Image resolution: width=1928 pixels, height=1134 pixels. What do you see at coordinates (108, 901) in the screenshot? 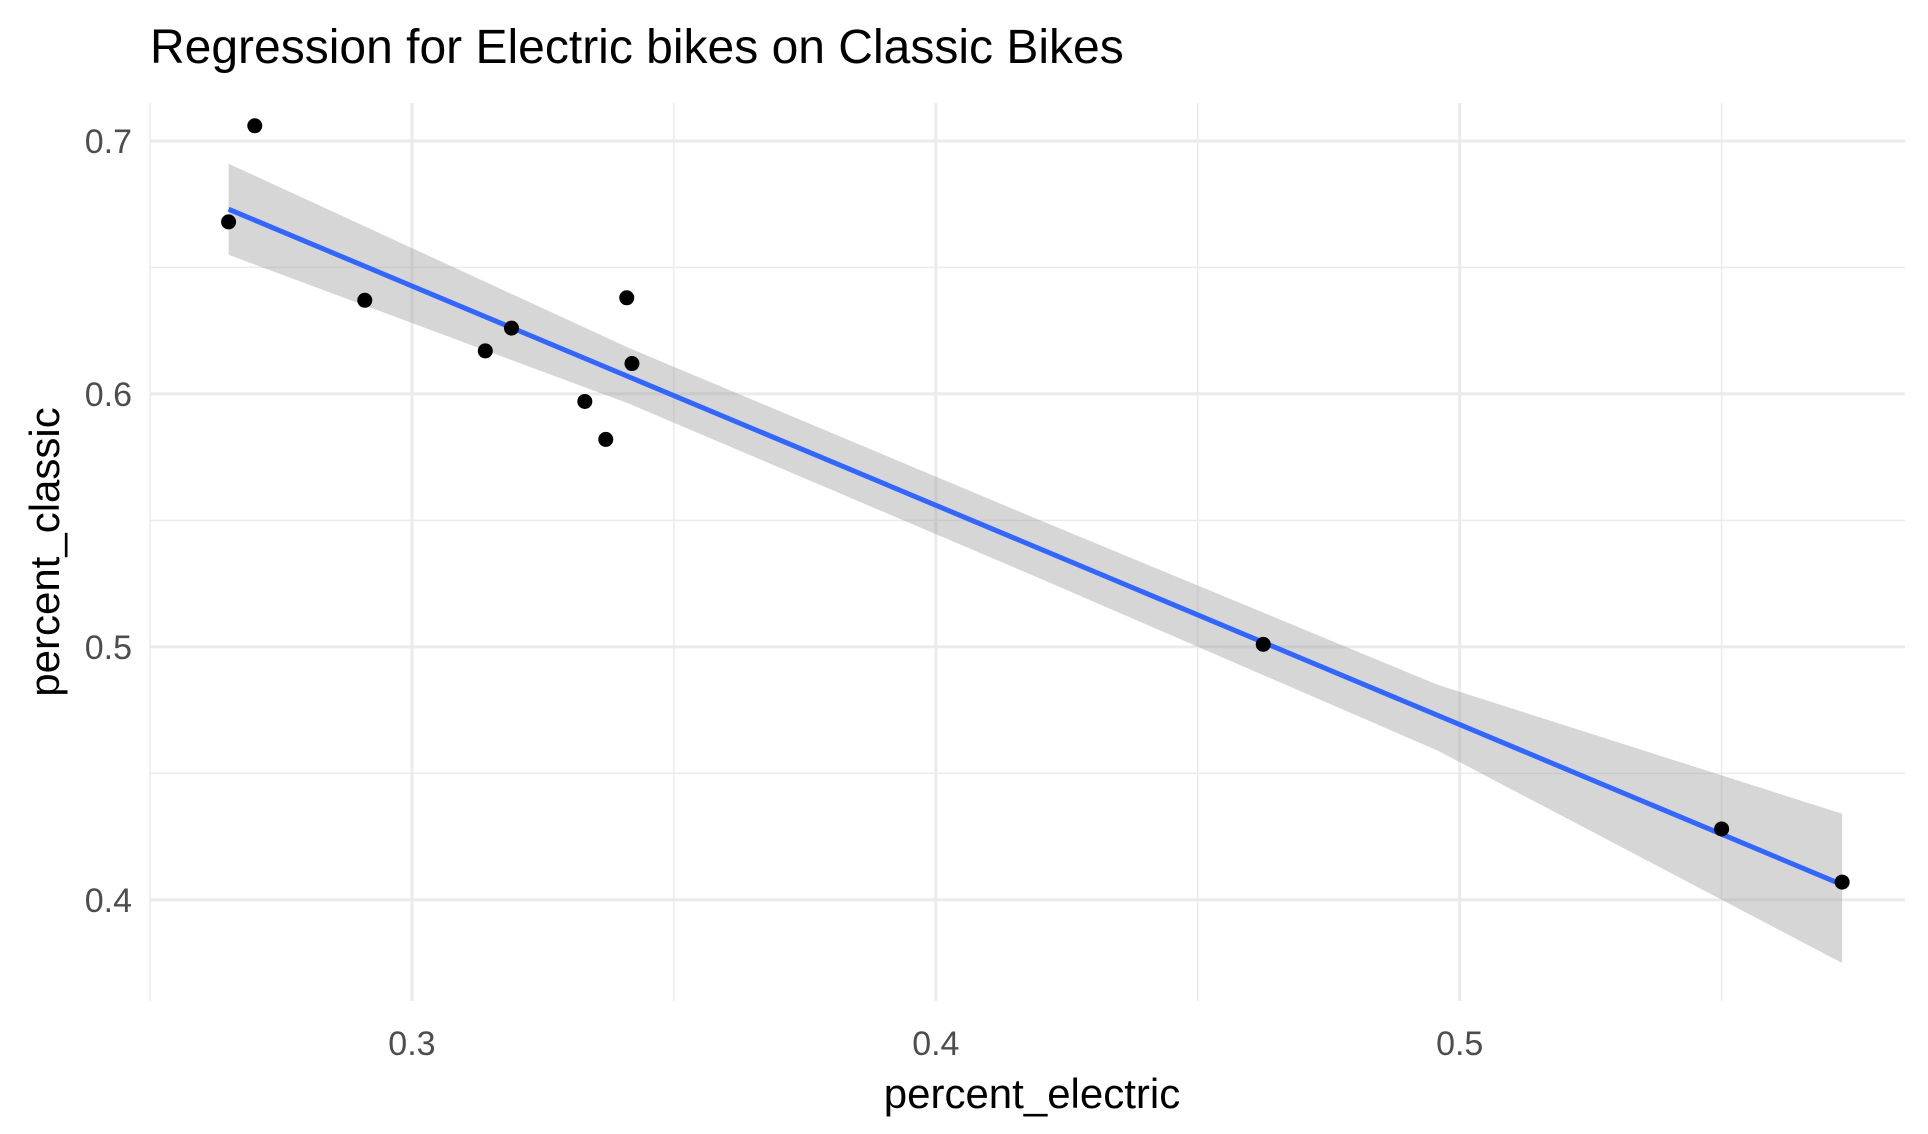
I see `y-tick-label: 0.4` at bounding box center [108, 901].